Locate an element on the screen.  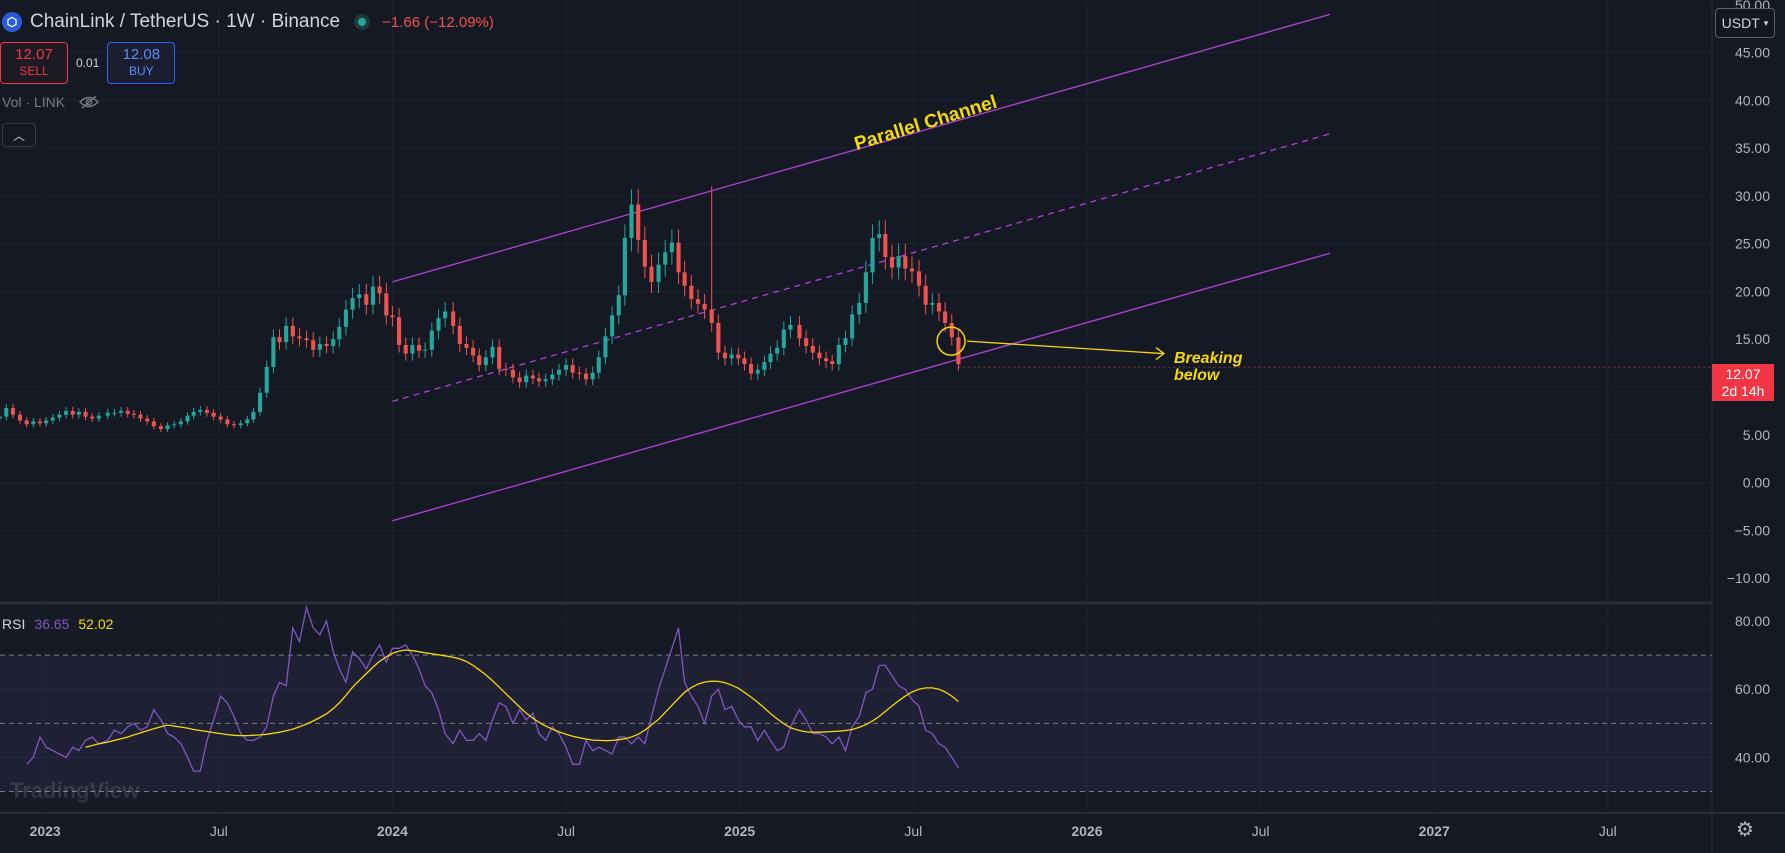
currency-label: USDT is located at coordinates (1740, 23).